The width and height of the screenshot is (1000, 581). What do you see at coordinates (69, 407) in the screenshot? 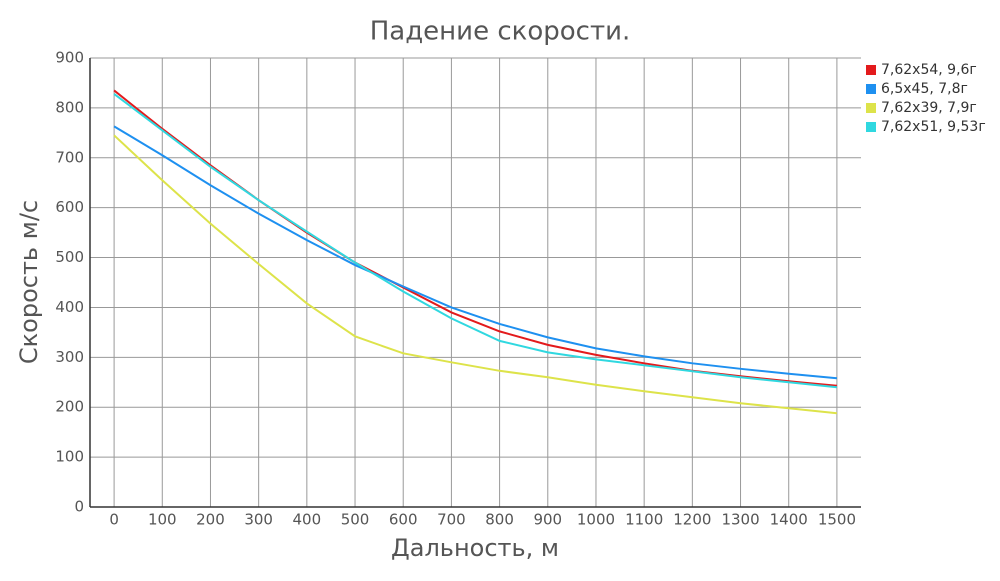
I see `y-tick-label: 200` at bounding box center [69, 407].